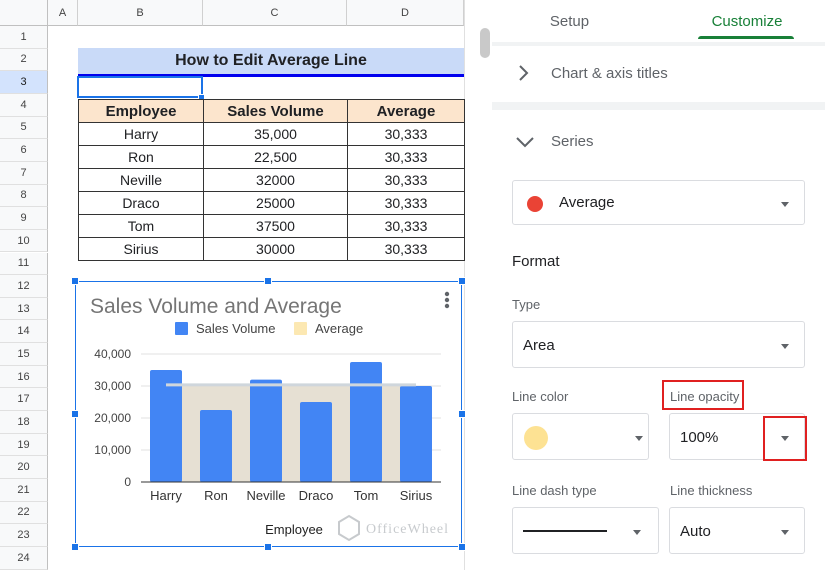  Describe the element at coordinates (112, 450) in the screenshot. I see `y-tick-label: 10,000` at that location.